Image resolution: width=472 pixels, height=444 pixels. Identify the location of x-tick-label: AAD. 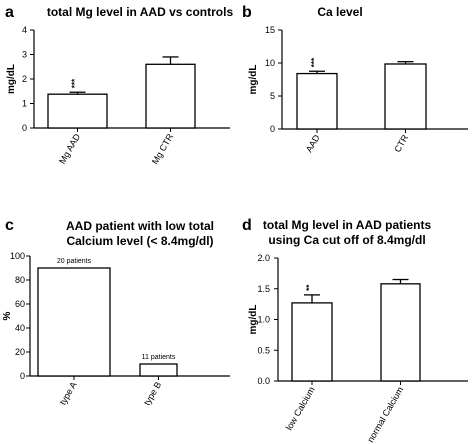
(313, 143).